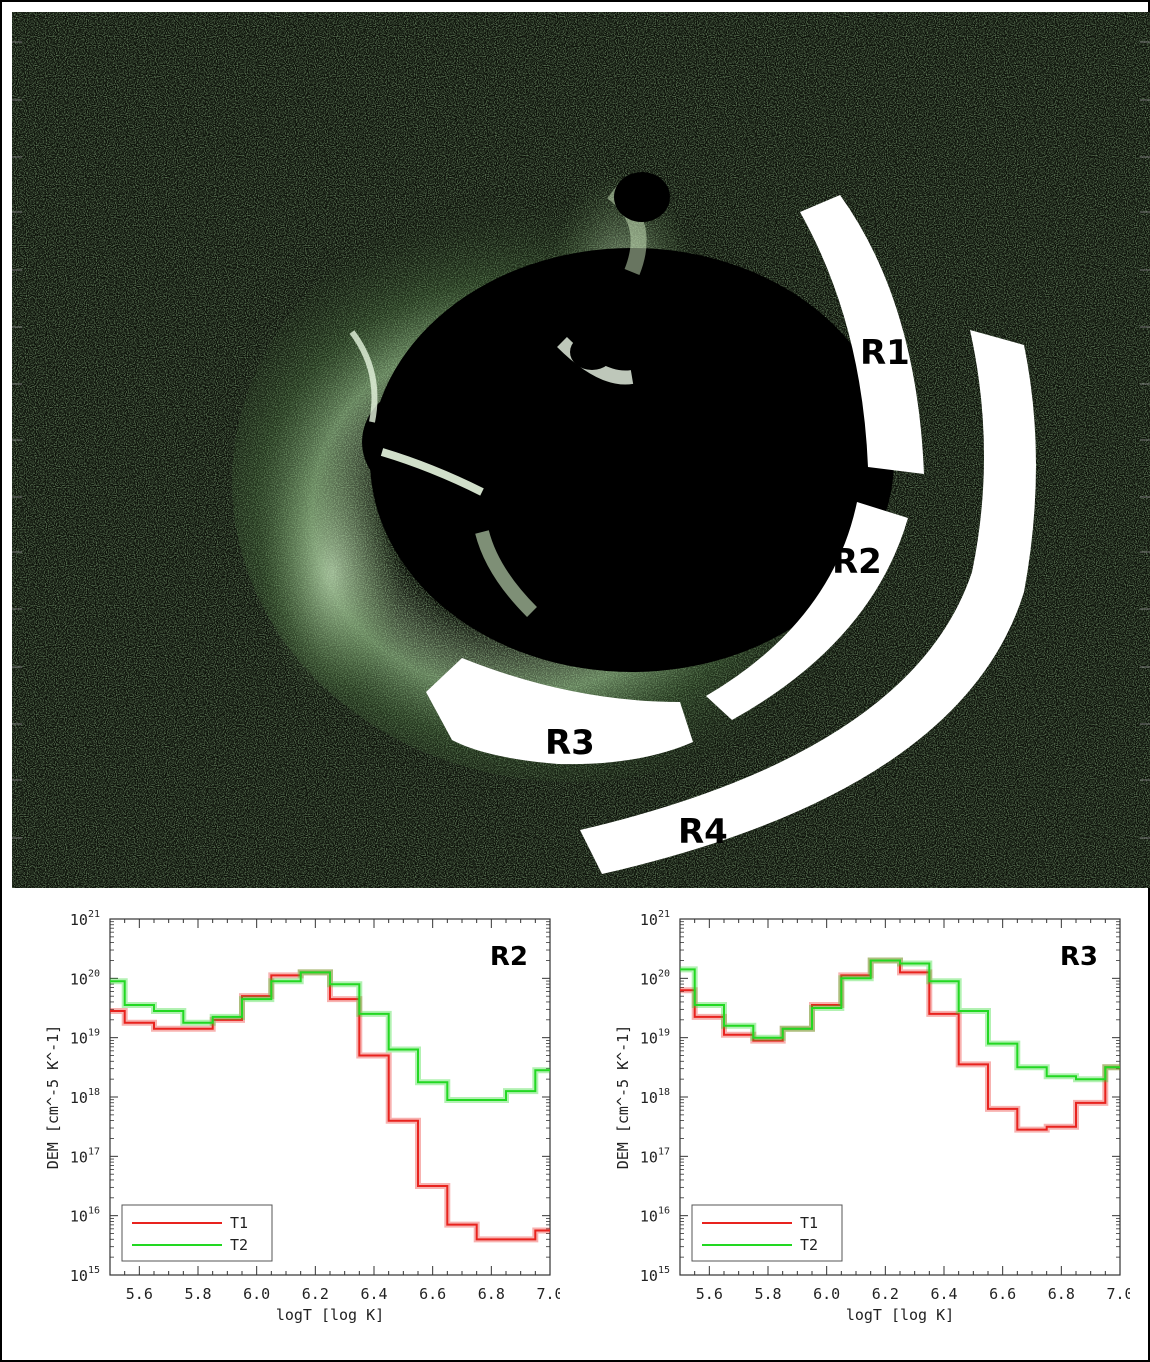 The image size is (1150, 1362). Describe the element at coordinates (1002, 1294) in the screenshot. I see `chart-r3-xtick-label: 6.6` at that location.